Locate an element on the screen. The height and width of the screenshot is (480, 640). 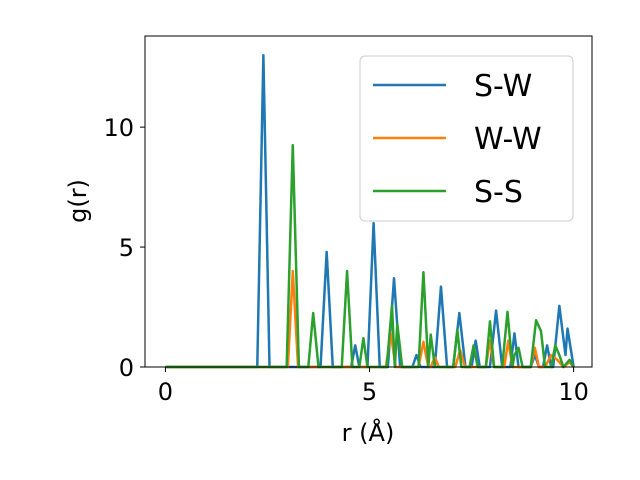
legend: S-W W-W S-S is located at coordinates (466, 138).